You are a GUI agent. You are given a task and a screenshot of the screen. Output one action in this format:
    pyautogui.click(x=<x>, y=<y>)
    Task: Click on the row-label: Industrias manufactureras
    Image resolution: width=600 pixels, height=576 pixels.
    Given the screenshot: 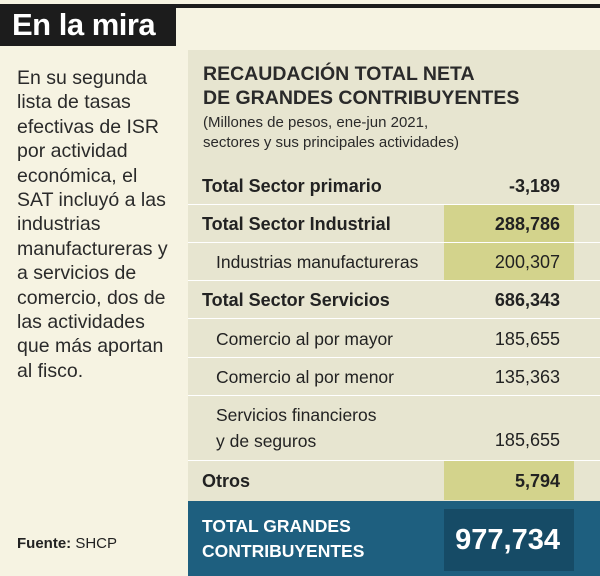 What is the action you would take?
    pyautogui.click(x=317, y=262)
    